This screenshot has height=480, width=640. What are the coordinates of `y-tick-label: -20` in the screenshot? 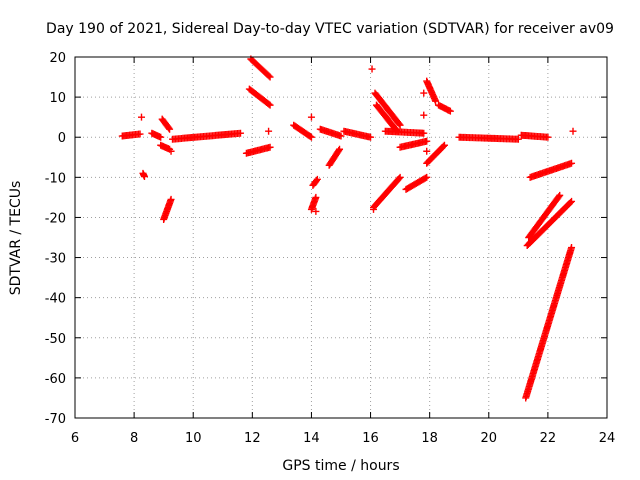 It's located at (55, 218).